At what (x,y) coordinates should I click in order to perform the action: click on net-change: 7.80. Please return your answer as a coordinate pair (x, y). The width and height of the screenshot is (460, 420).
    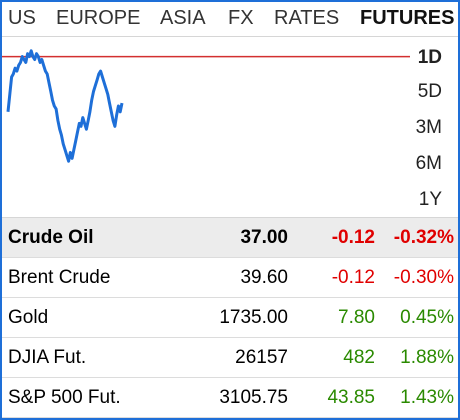
    Looking at the image, I should click on (356, 317).